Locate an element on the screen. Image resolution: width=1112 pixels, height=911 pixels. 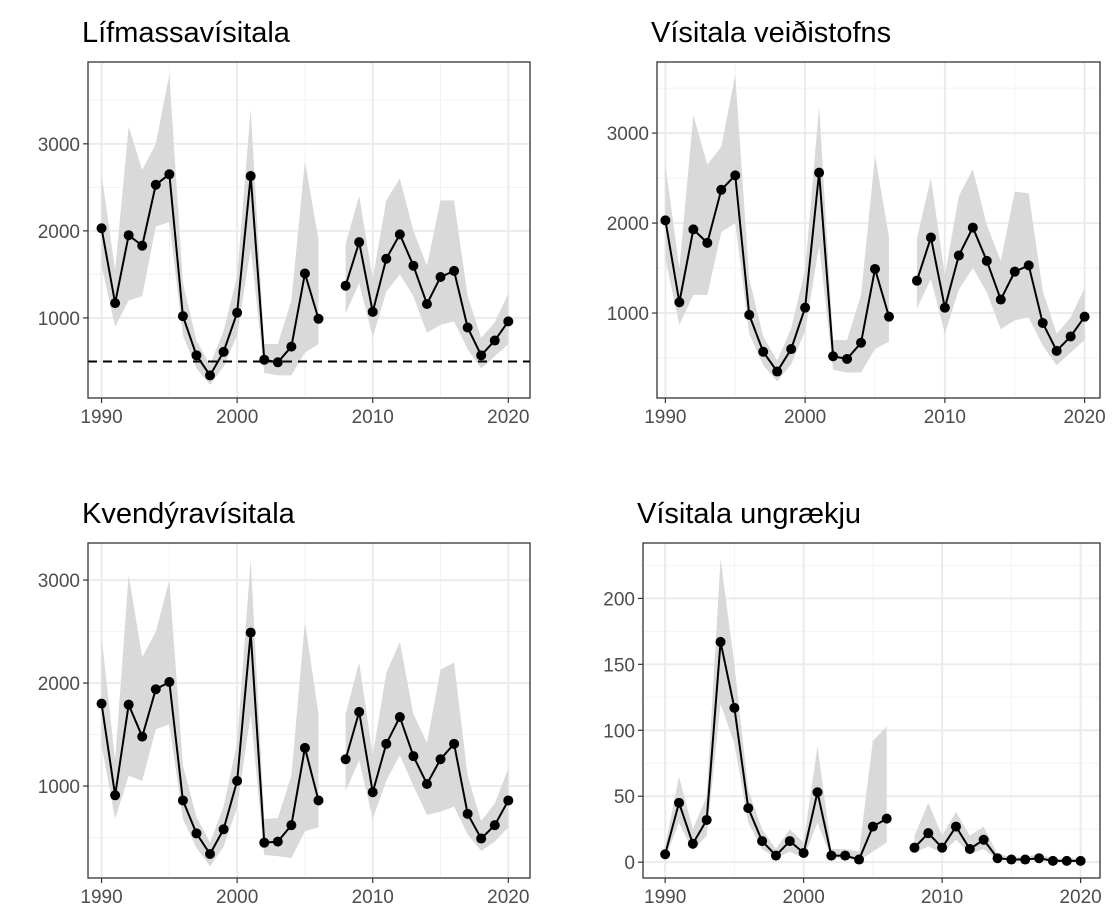
chart-title: Lífmassavísitala is located at coordinates (186, 33).